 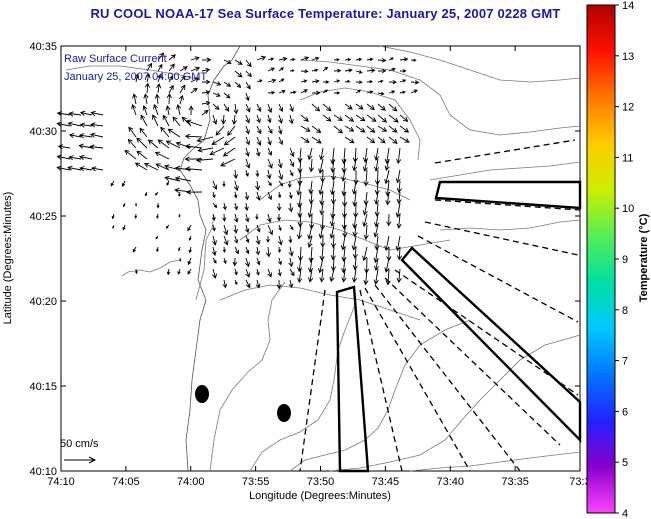 I want to click on colorbar-tick-label: 4, so click(x=625, y=513).